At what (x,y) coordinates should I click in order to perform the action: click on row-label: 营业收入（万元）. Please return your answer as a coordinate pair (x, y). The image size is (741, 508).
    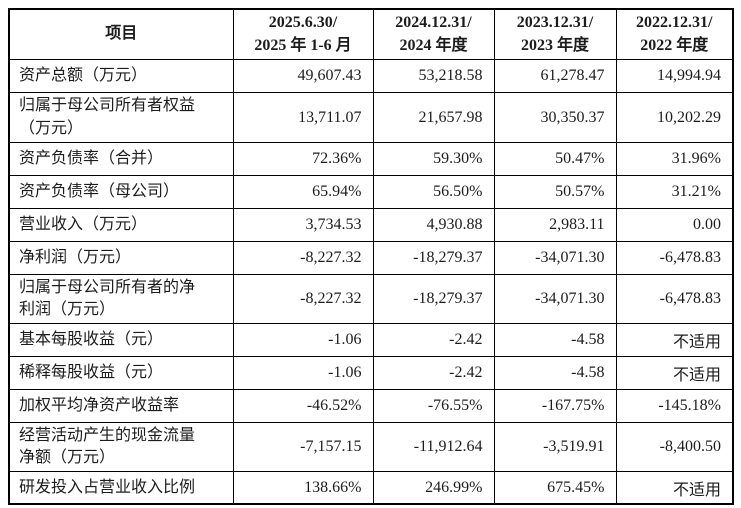
    Looking at the image, I should click on (121, 224).